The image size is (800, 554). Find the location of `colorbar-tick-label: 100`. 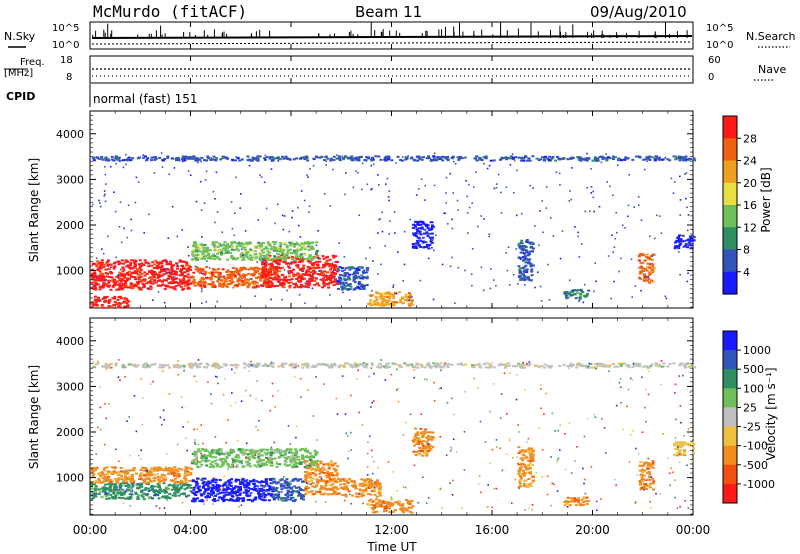

colorbar-tick-label: 100 is located at coordinates (753, 388).